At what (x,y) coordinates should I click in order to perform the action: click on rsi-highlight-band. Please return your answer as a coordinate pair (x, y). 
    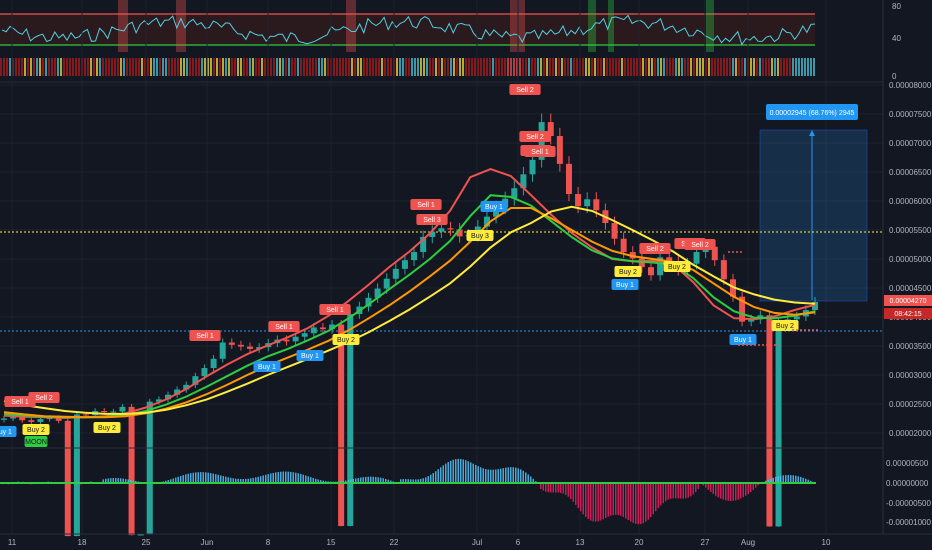
    Looking at the image, I should click on (181, 26).